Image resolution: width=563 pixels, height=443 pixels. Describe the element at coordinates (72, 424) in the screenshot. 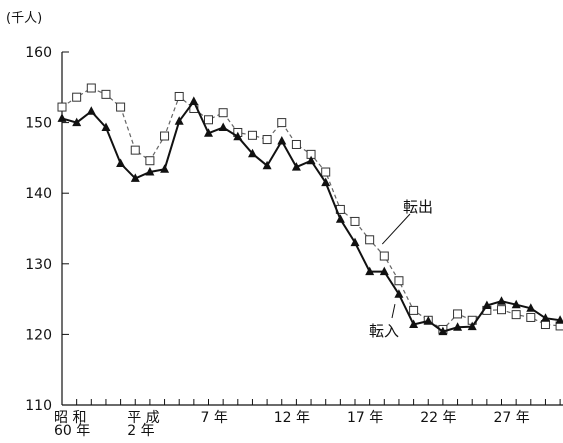

I see `x-tick-label: 昭 和 60 年` at that location.